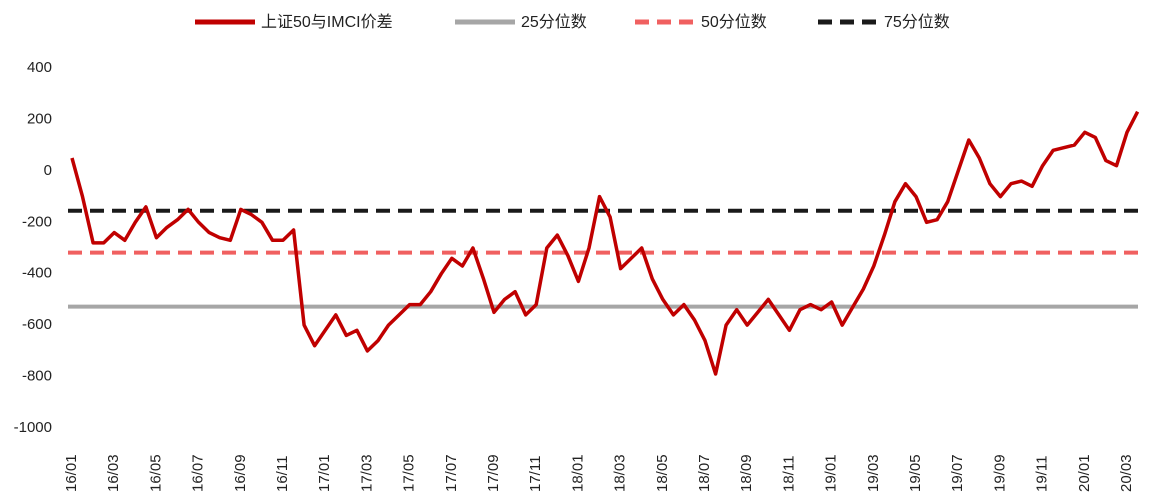  What do you see at coordinates (734, 22) in the screenshot?
I see `legend-label: 50分位数` at bounding box center [734, 22].